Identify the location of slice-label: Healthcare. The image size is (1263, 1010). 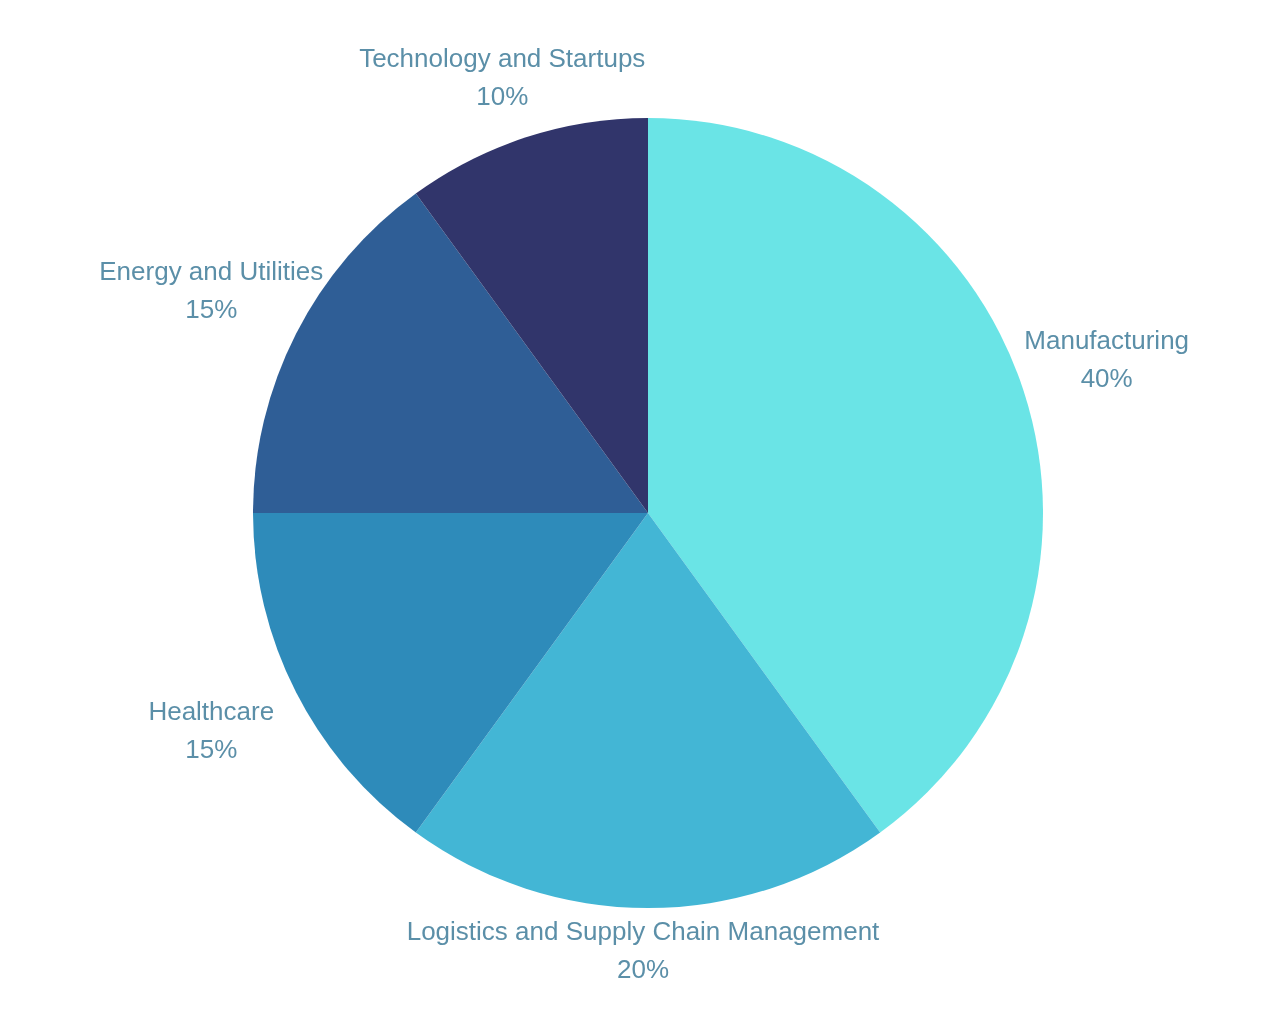
(211, 710).